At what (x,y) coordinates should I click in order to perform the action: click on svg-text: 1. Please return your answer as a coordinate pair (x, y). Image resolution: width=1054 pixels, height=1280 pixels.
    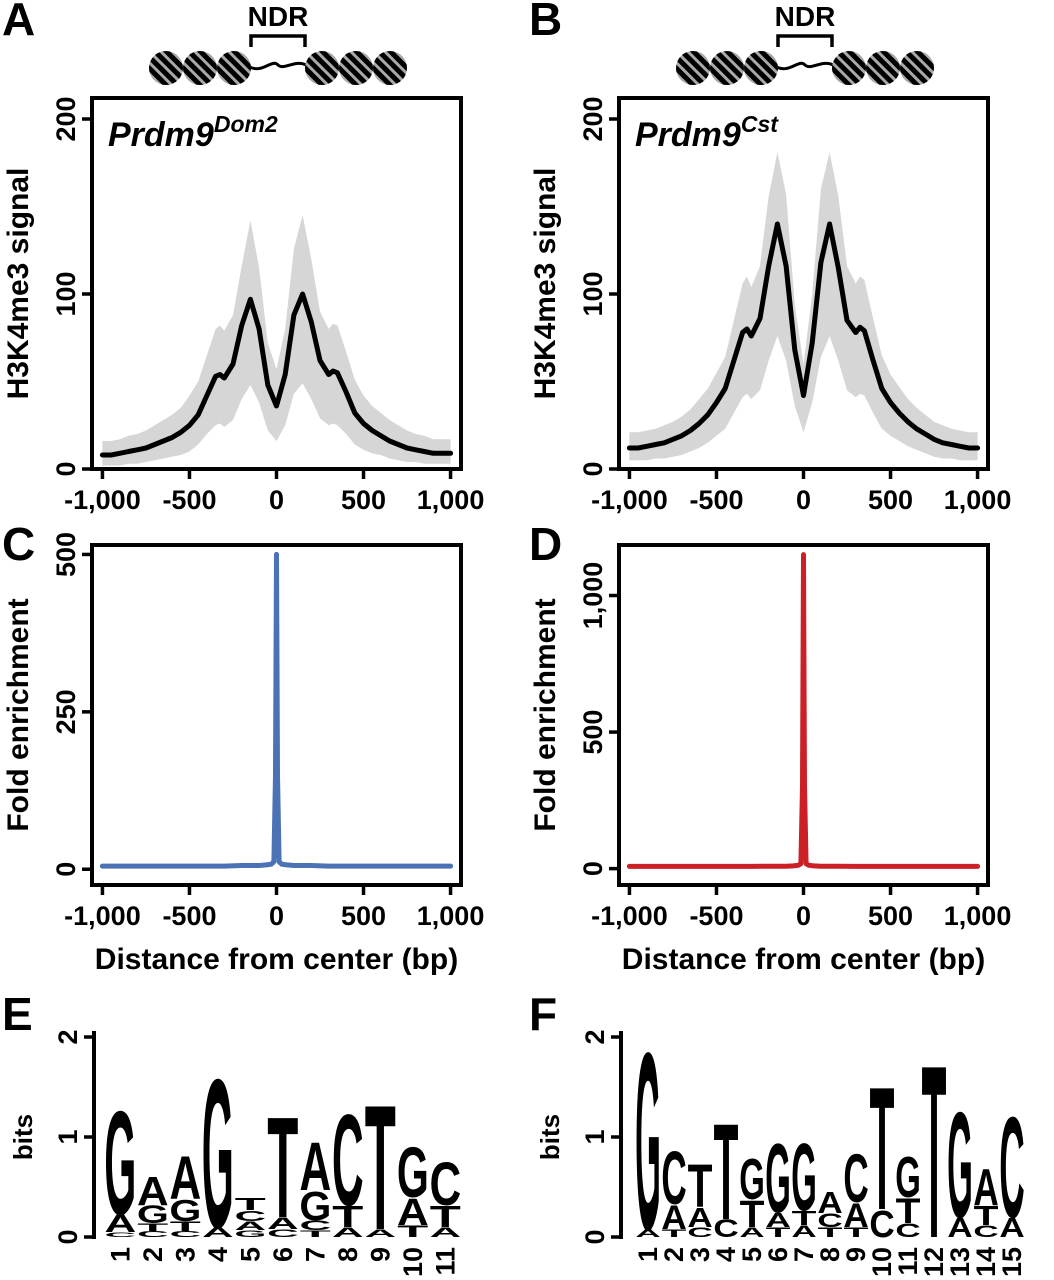
    Looking at the image, I should click on (68, 1136).